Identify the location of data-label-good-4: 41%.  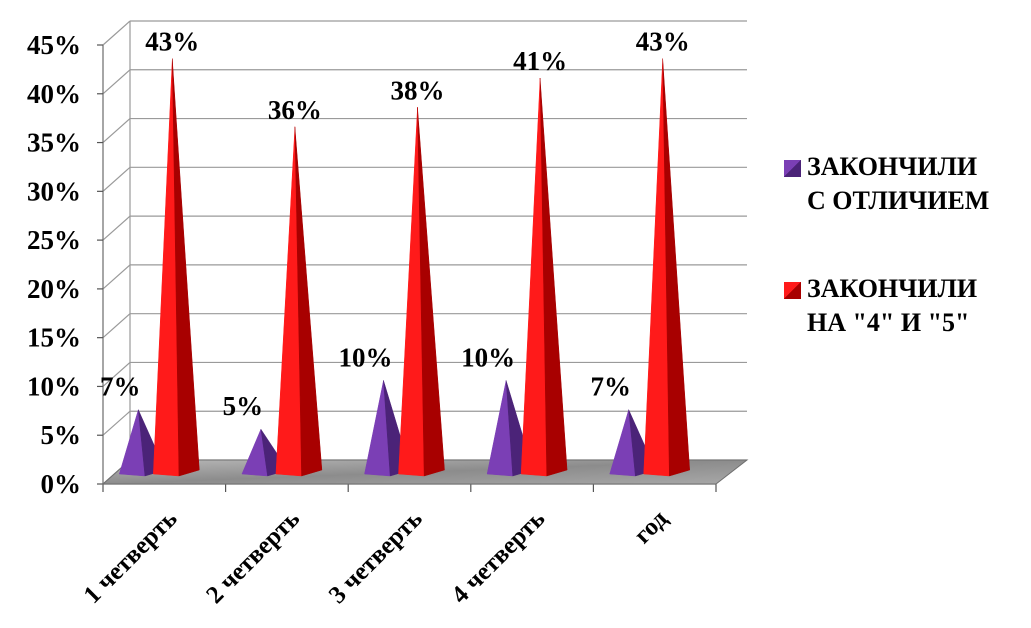
(540, 61).